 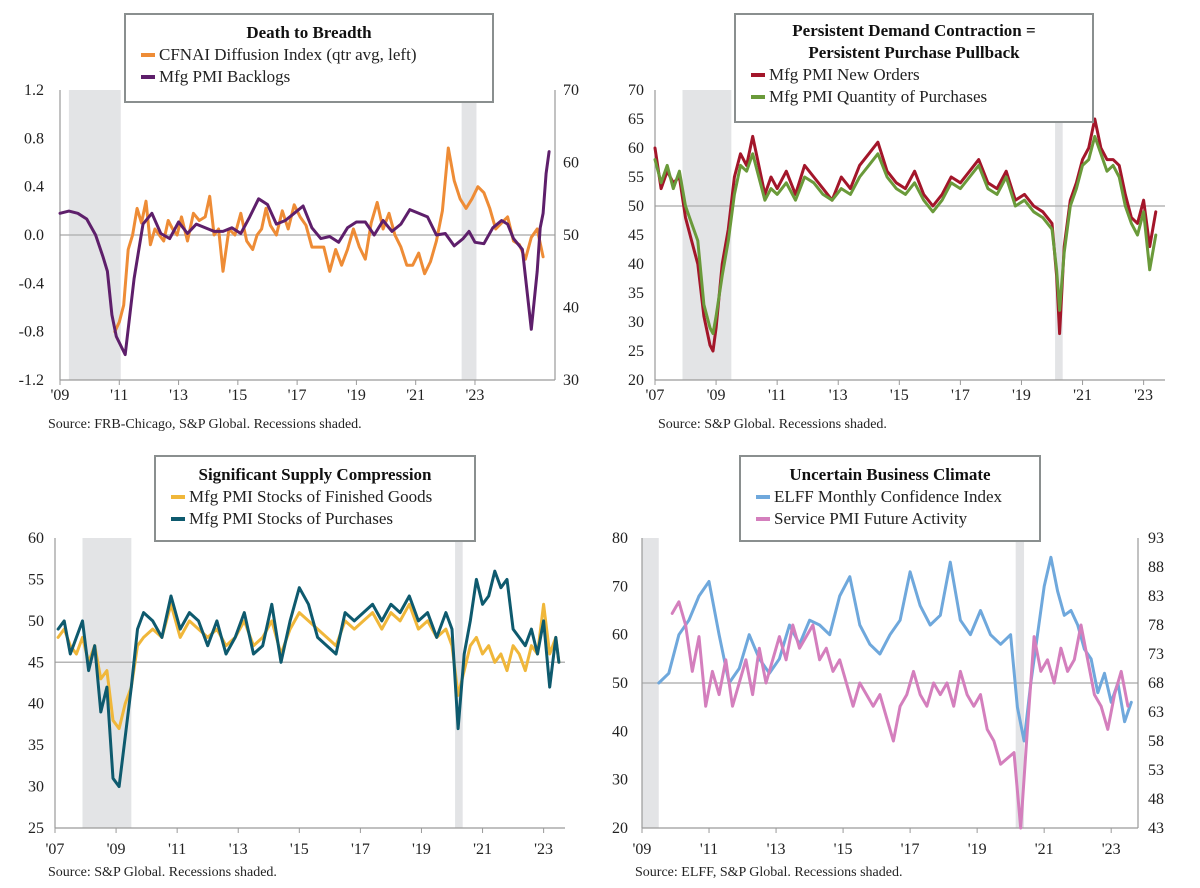 What do you see at coordinates (772, 424) in the screenshot?
I see `source-note: Source: S&P Global. Recessions shaded.` at bounding box center [772, 424].